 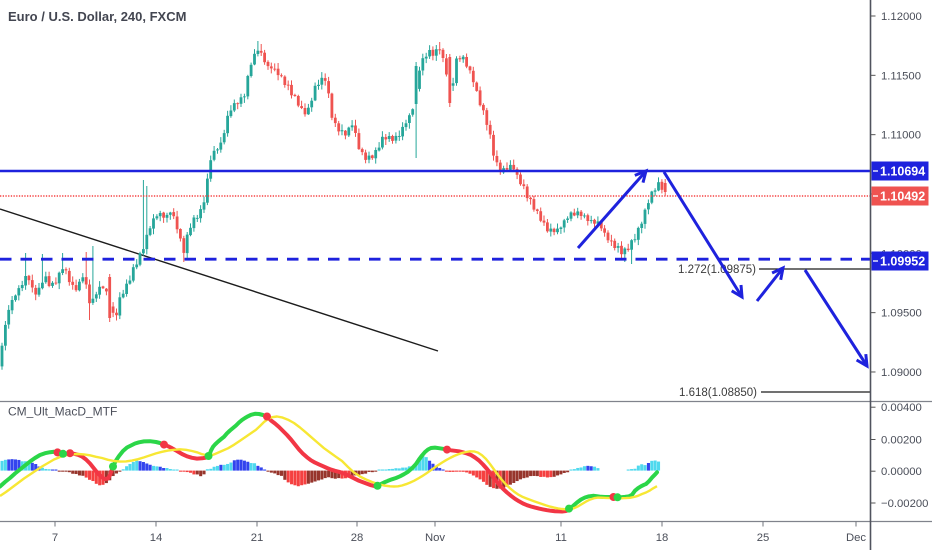 I want to click on svg-text: 25, so click(x=763, y=538).